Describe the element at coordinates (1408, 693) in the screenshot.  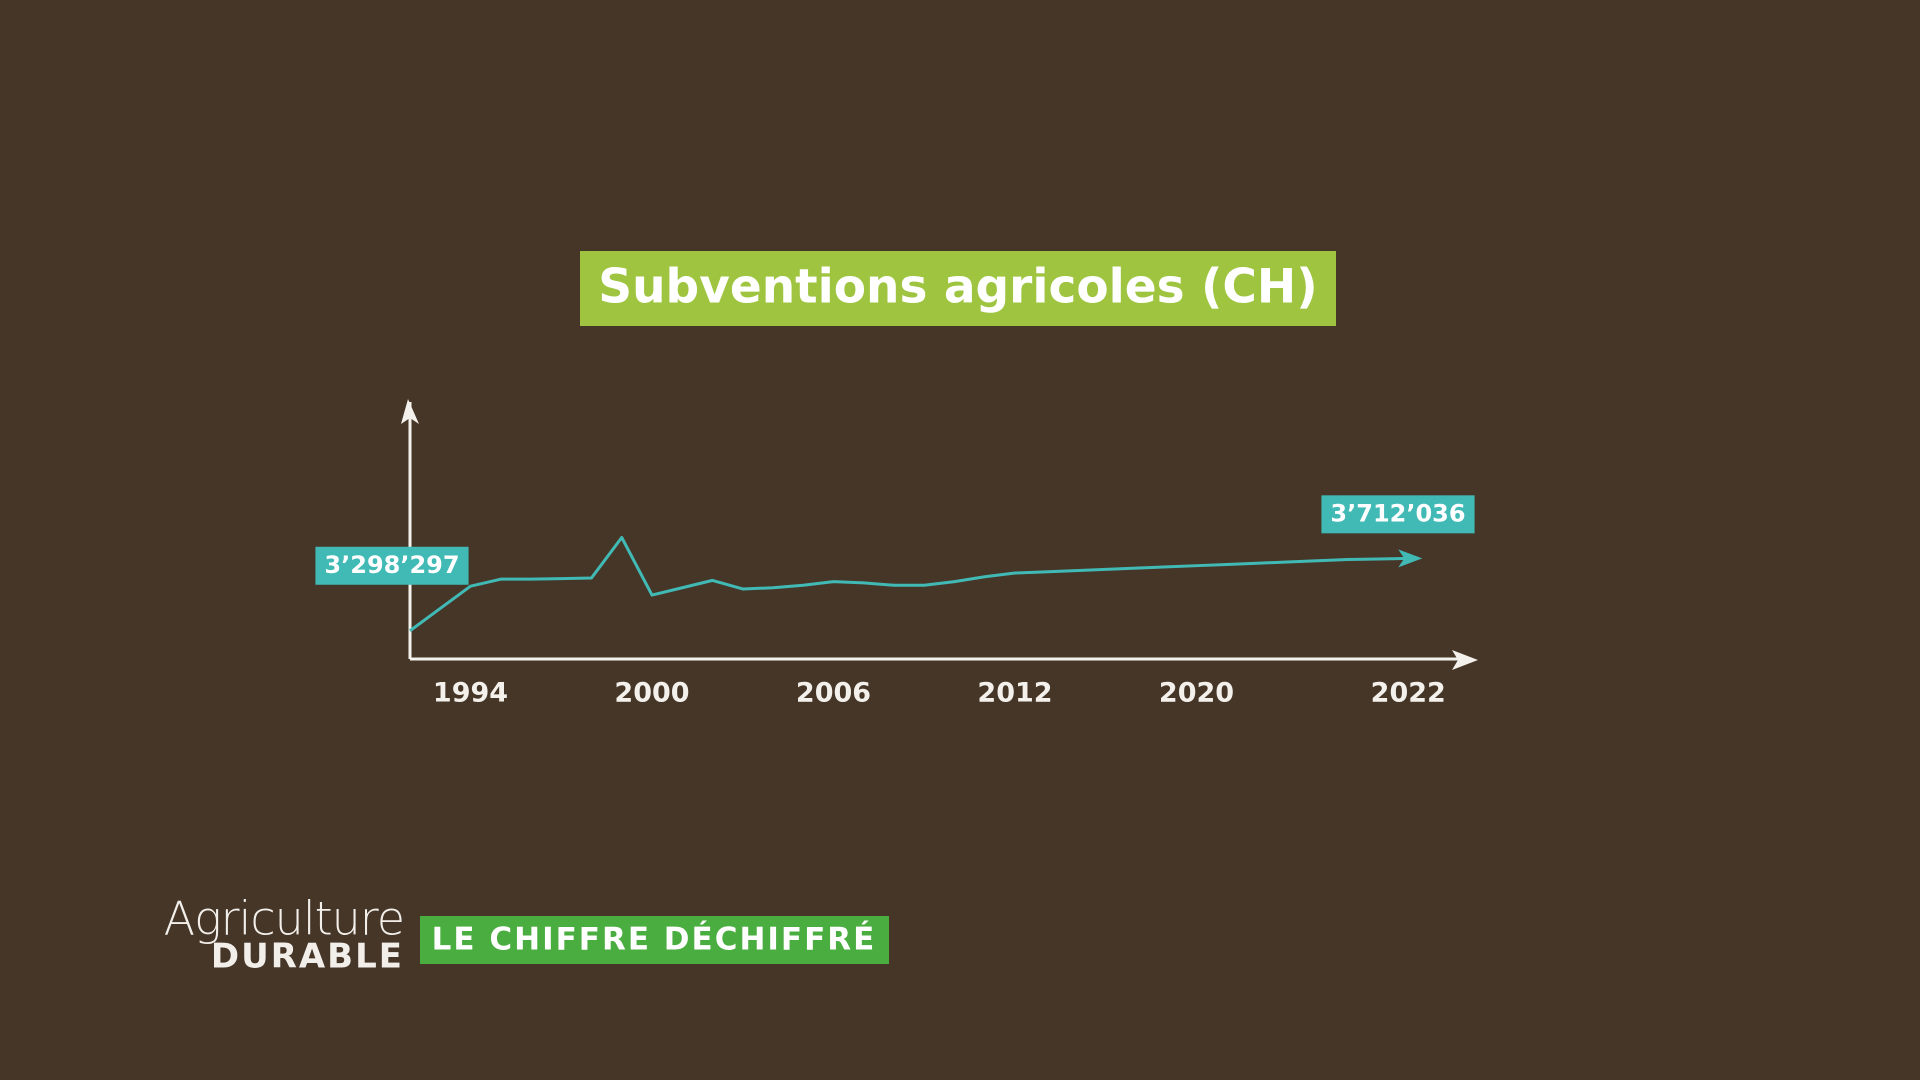
I see `x-tick-label: 2022` at that location.